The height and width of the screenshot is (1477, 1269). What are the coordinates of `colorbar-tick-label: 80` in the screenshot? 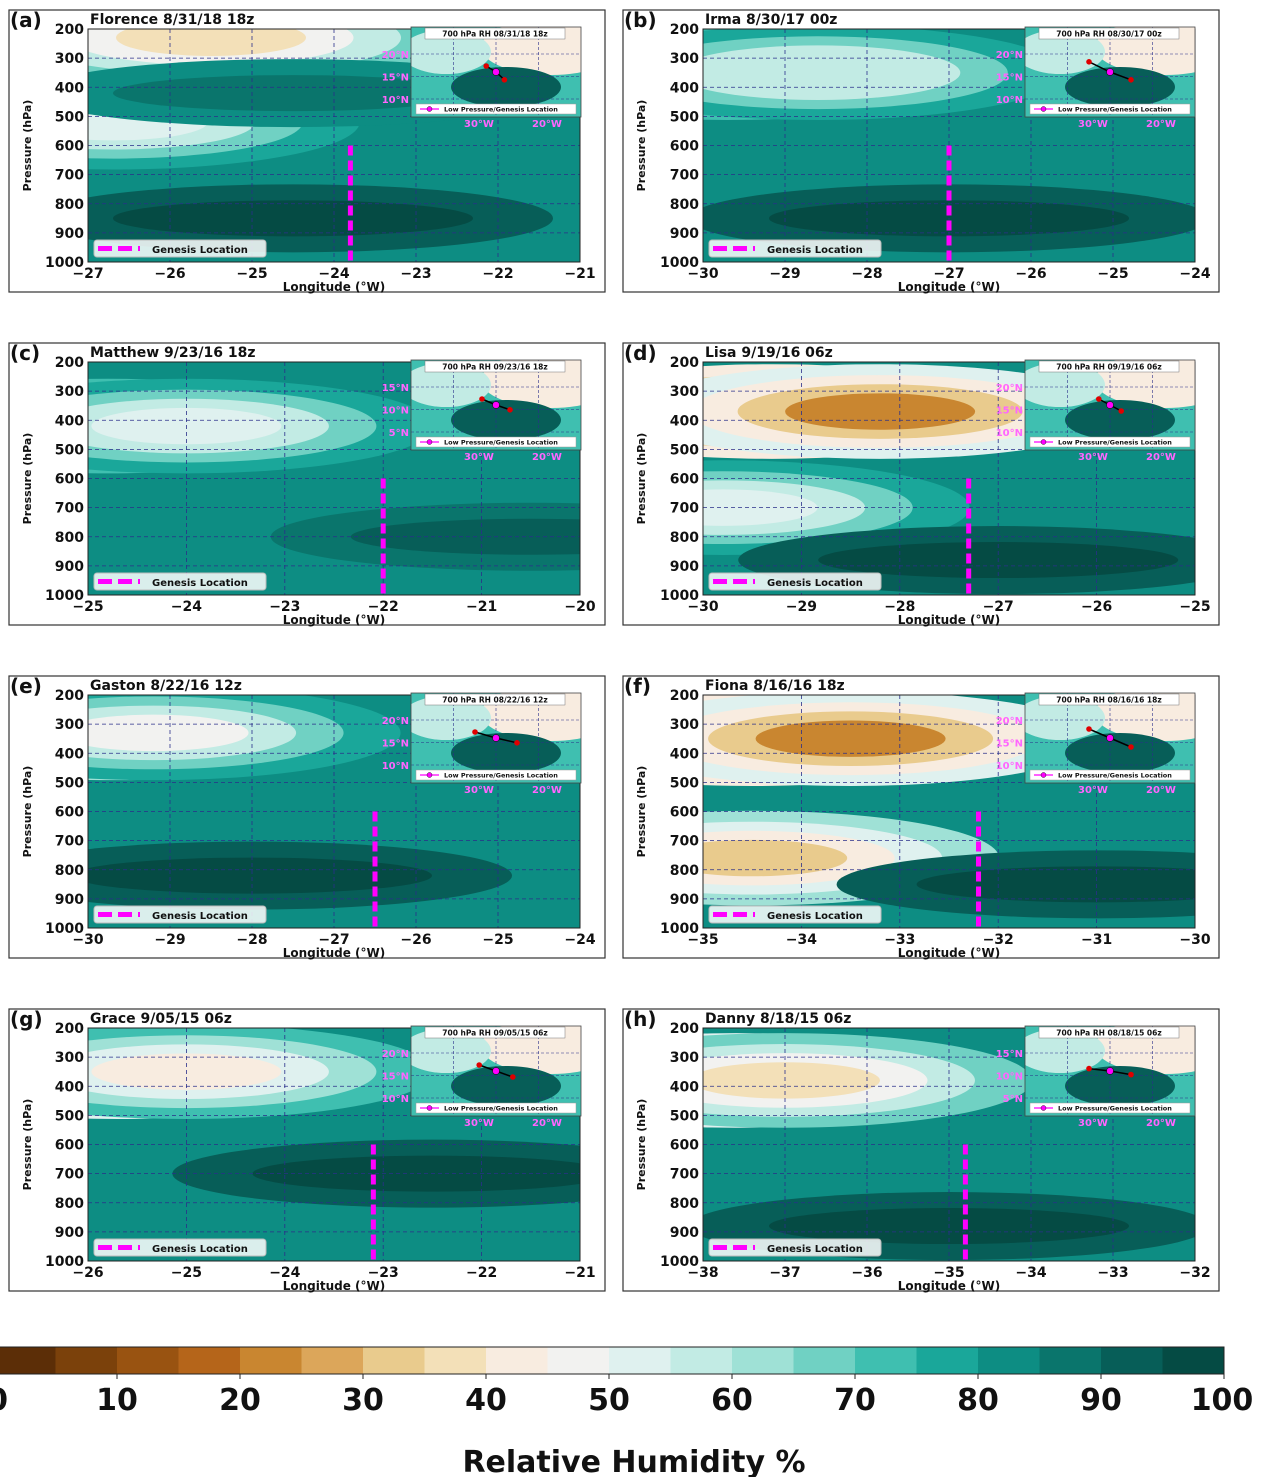 It's located at (978, 1400).